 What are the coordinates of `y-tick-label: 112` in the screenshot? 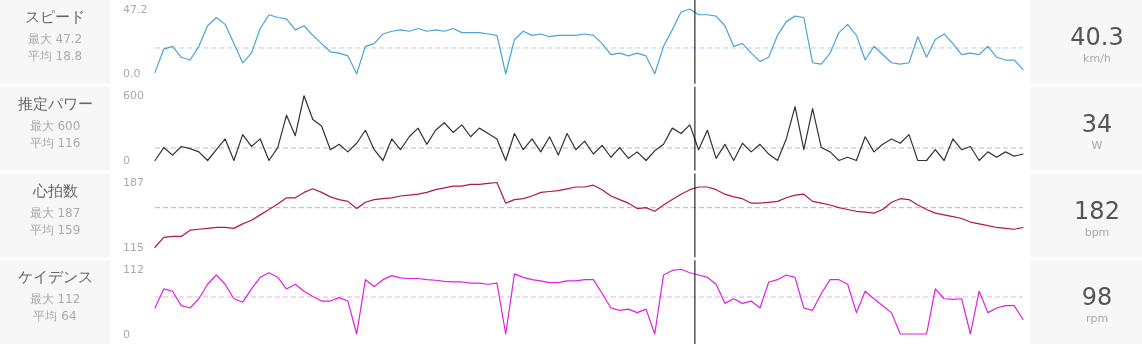 It's located at (133, 269).